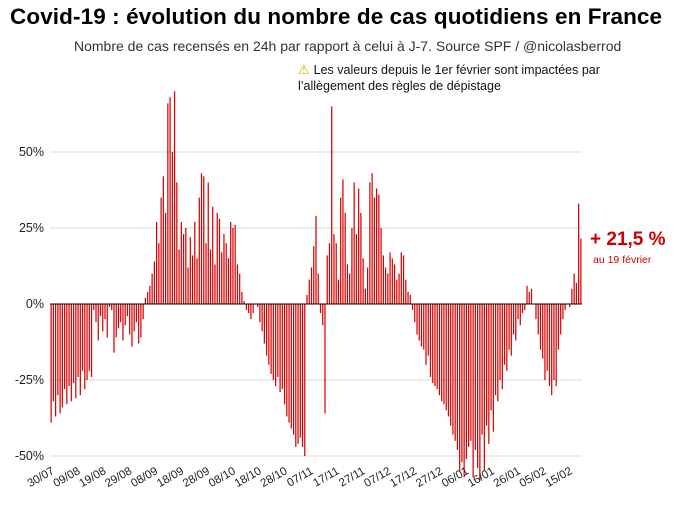 The height and width of the screenshot is (520, 680). Describe the element at coordinates (403, 477) in the screenshot. I see `x-tick-label: 17/12` at that location.